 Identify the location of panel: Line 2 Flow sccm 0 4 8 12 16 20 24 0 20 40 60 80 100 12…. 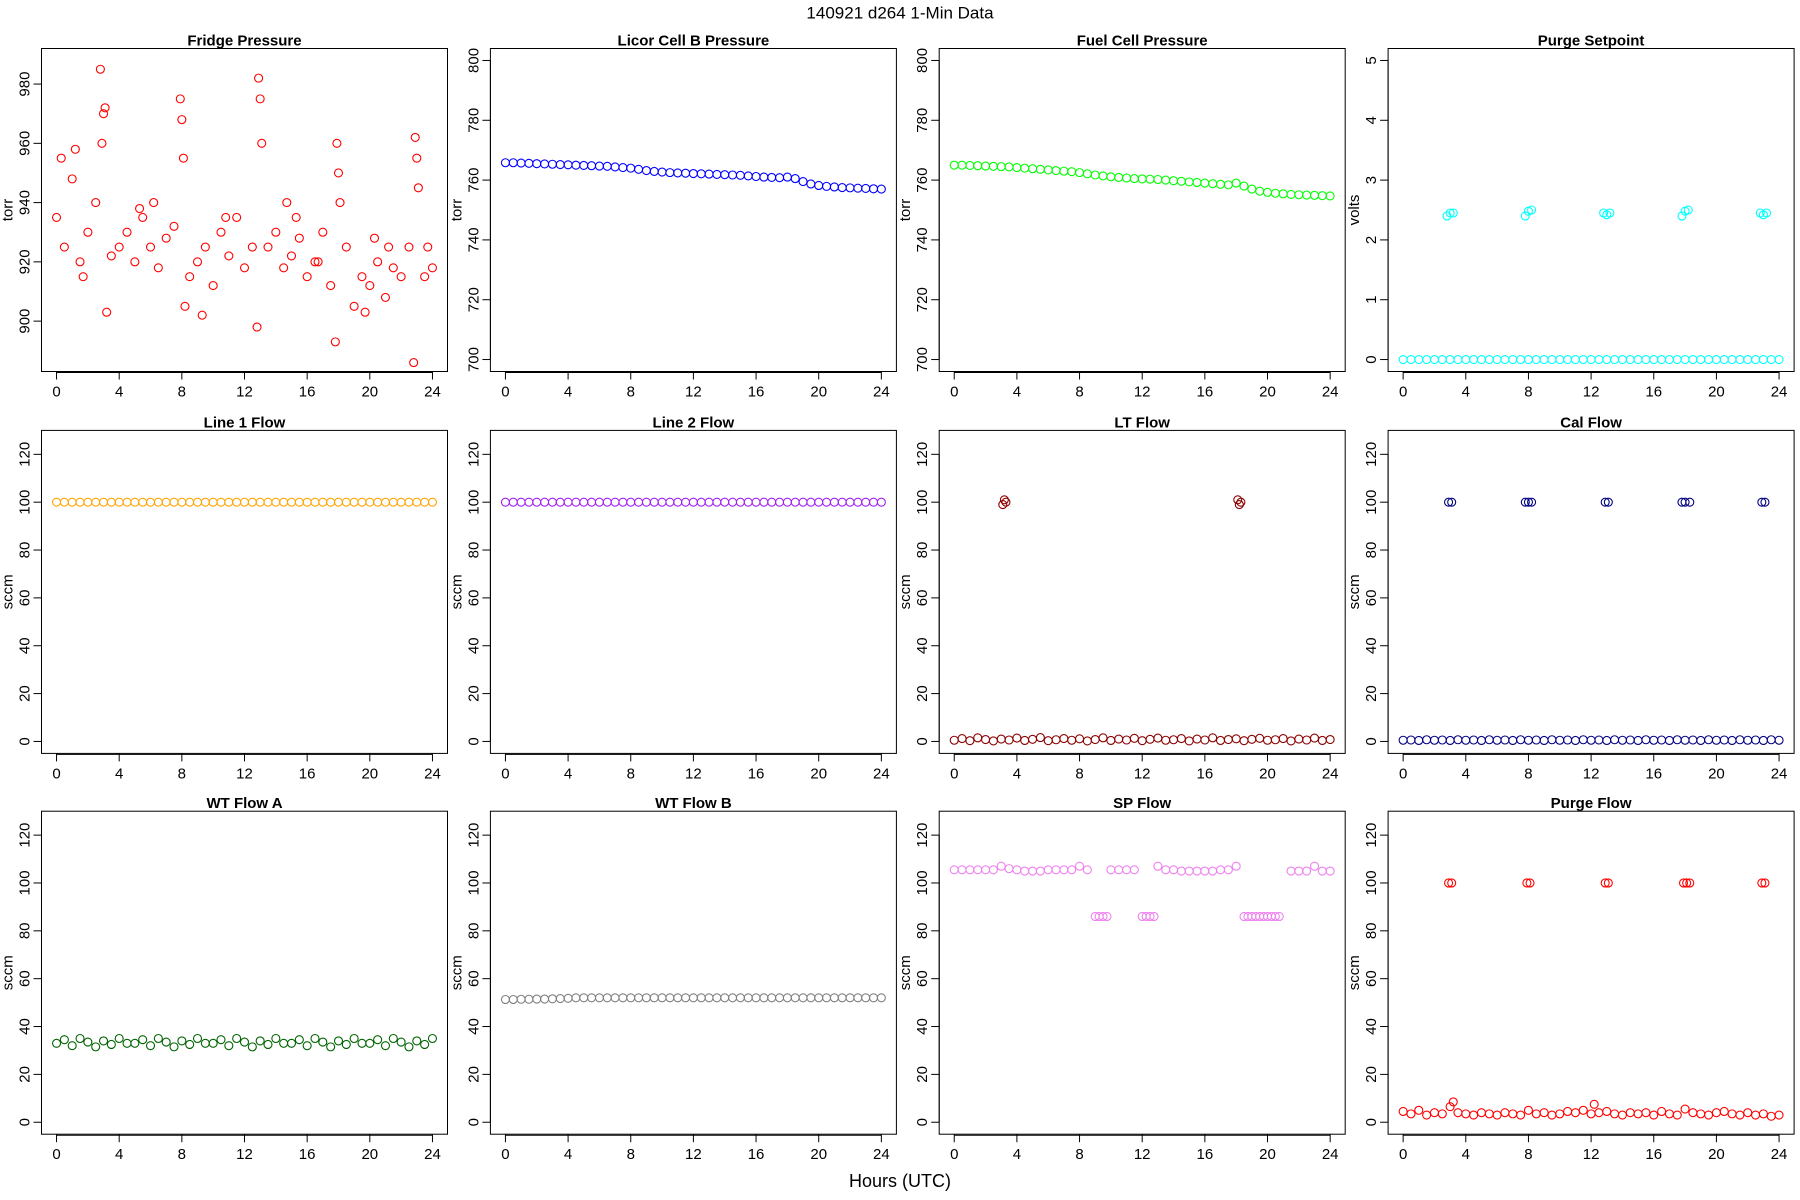
(672, 598).